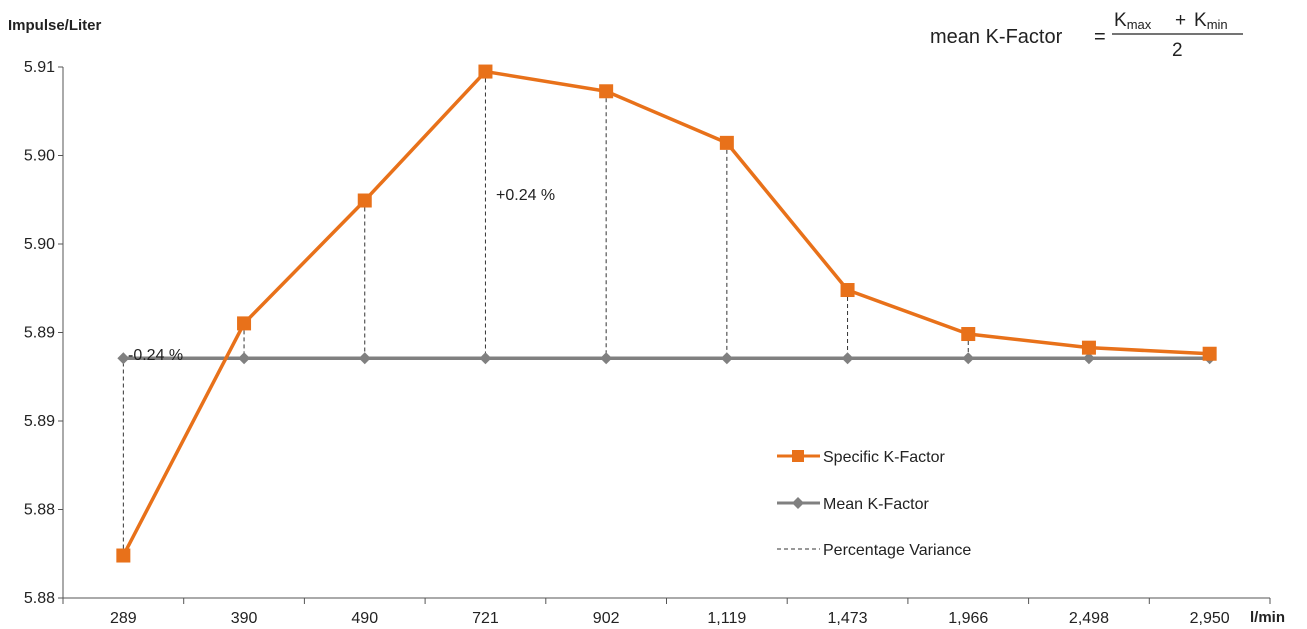 The width and height of the screenshot is (1307, 629). Describe the element at coordinates (1267, 617) in the screenshot. I see `x-axis-title: l/min` at that location.